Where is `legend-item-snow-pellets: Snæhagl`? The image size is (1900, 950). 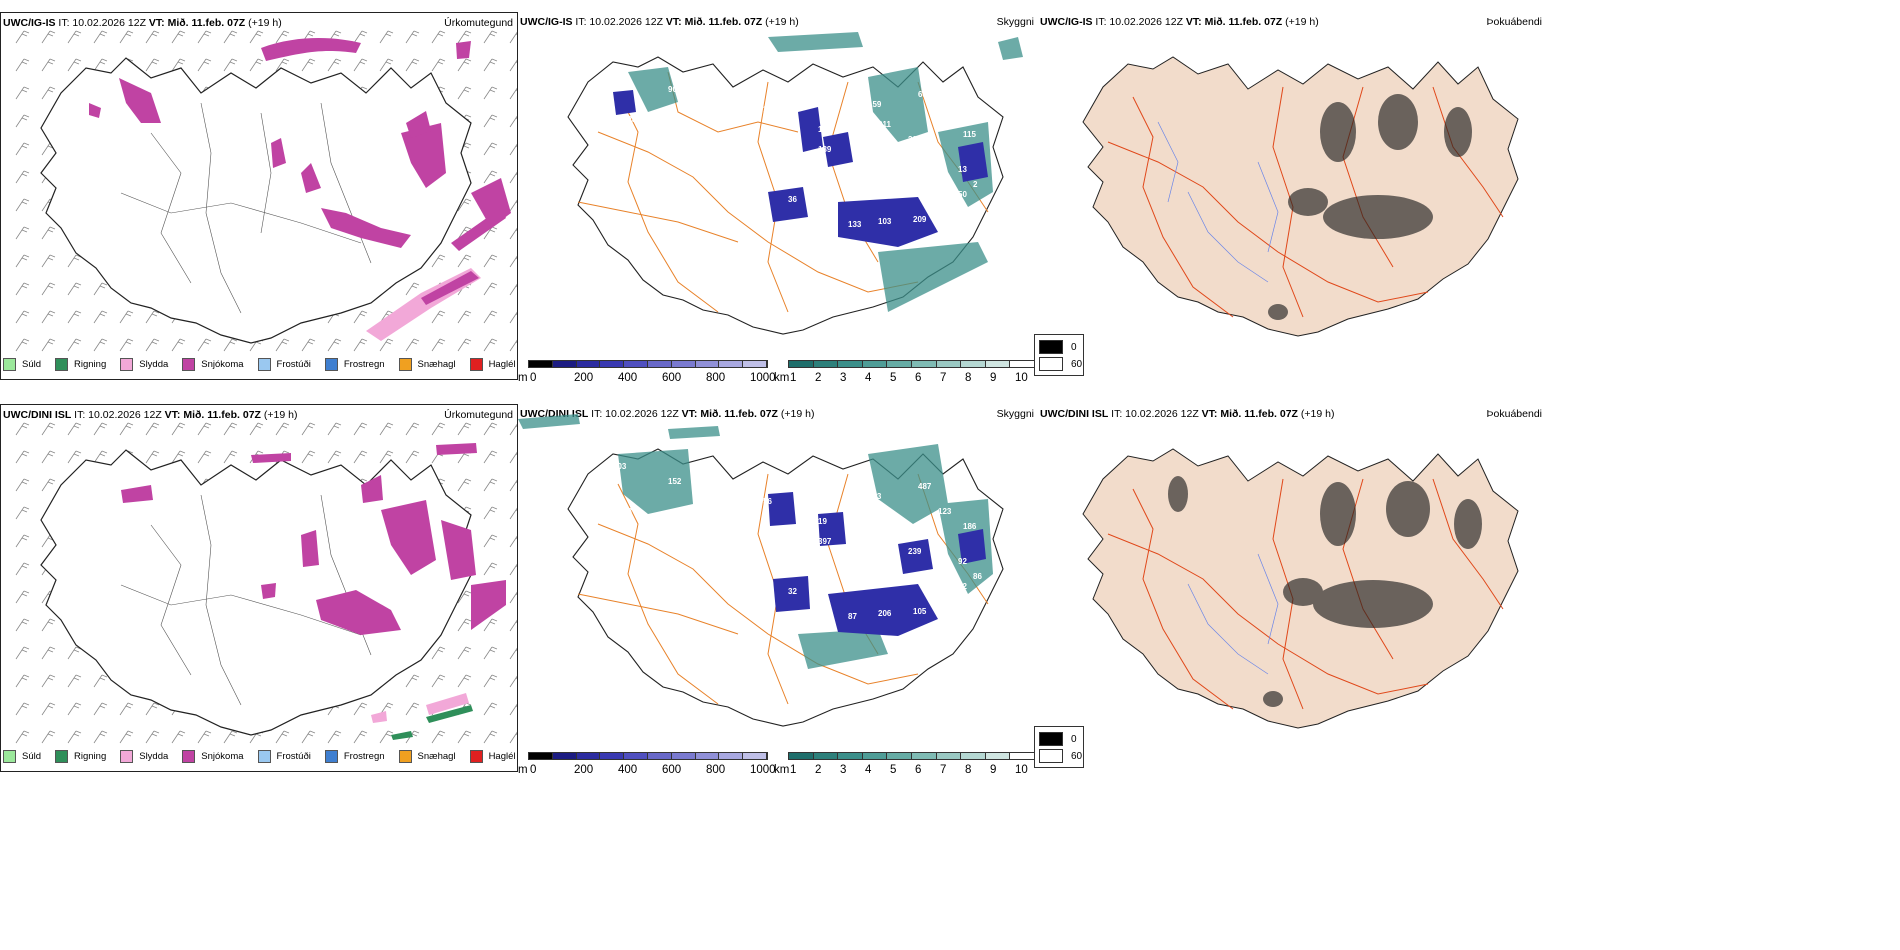
legend-item-snow-pellets: Snæhagl is located at coordinates (427, 756).